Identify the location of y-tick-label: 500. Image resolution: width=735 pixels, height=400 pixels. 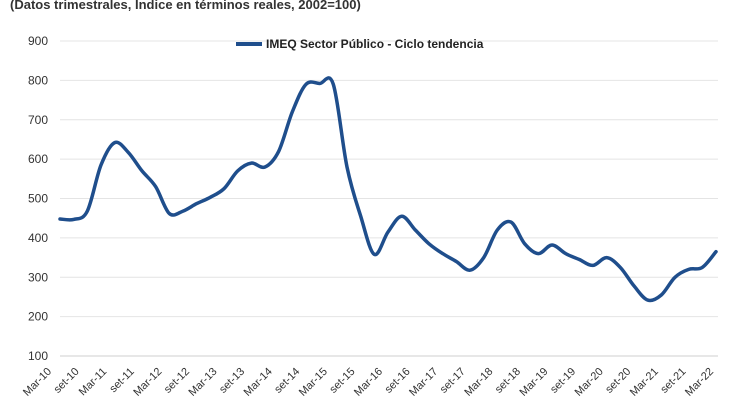
(38, 199).